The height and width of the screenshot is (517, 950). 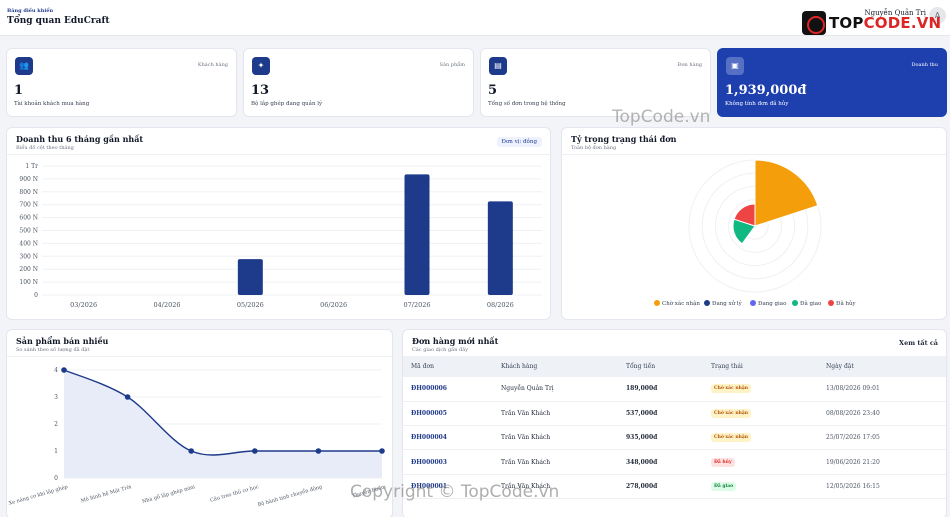 I want to click on watermark-text: TopCode.vn, so click(x=661, y=117).